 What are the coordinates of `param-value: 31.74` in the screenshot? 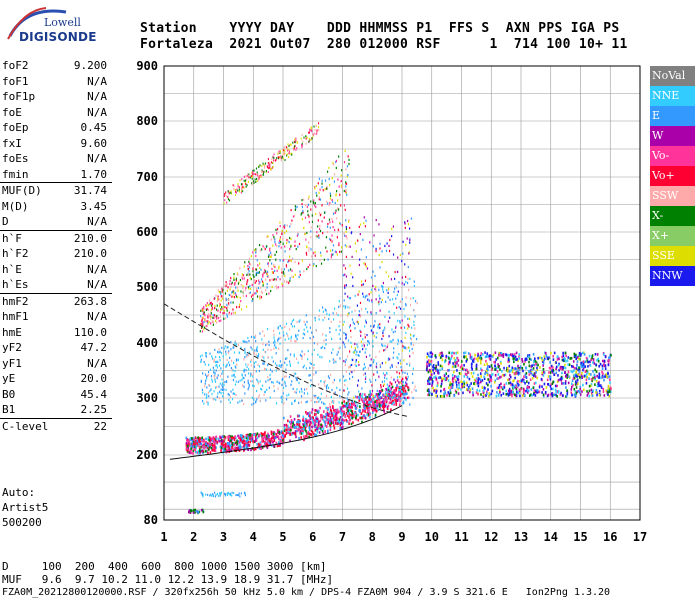 It's located at (90, 190).